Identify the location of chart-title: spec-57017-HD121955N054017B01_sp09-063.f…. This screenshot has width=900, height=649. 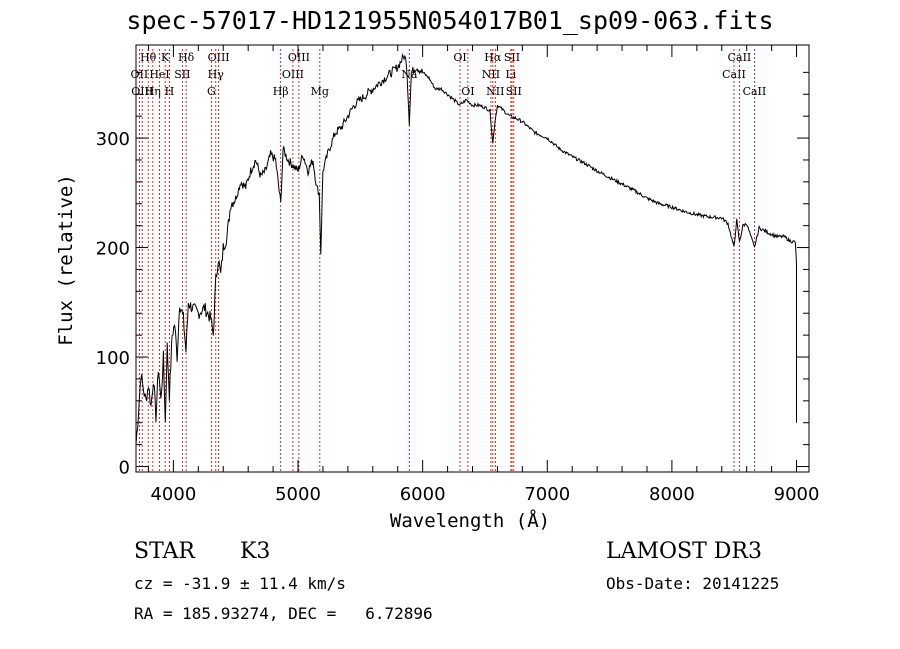
(450, 20).